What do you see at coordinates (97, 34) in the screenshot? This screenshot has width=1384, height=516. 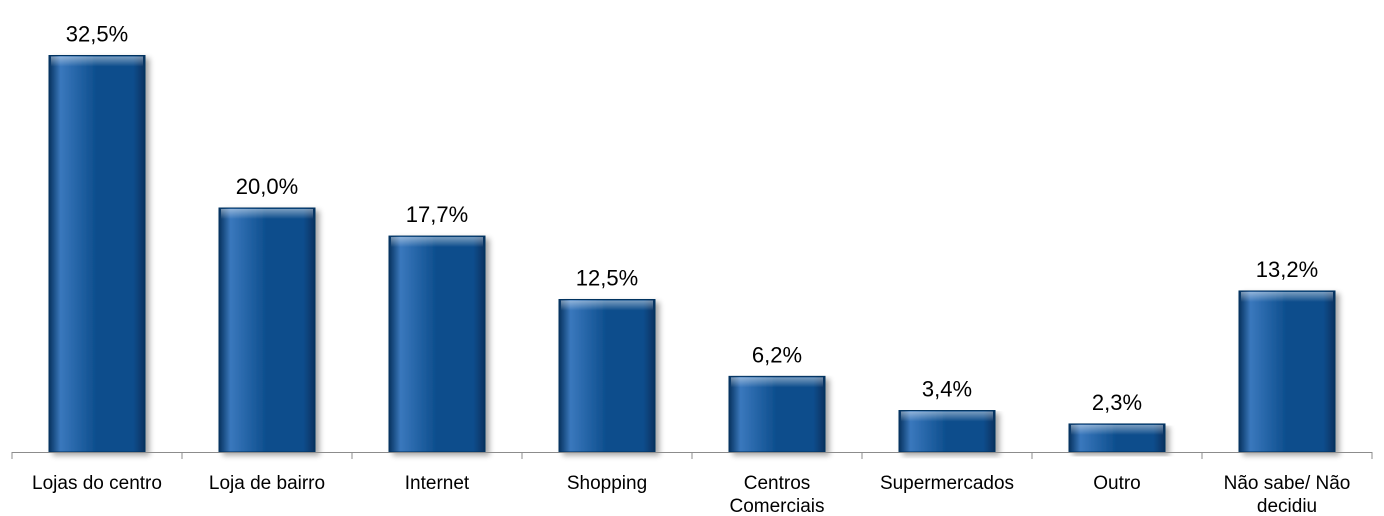 I see `data-label: 32,5%` at bounding box center [97, 34].